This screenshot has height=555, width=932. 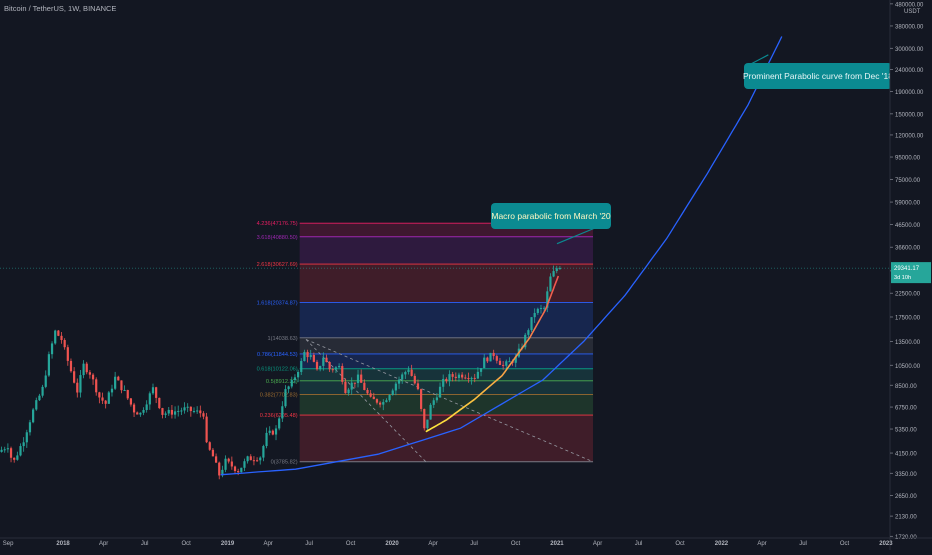 What do you see at coordinates (8, 544) in the screenshot?
I see `x-tick-label: Sep` at bounding box center [8, 544].